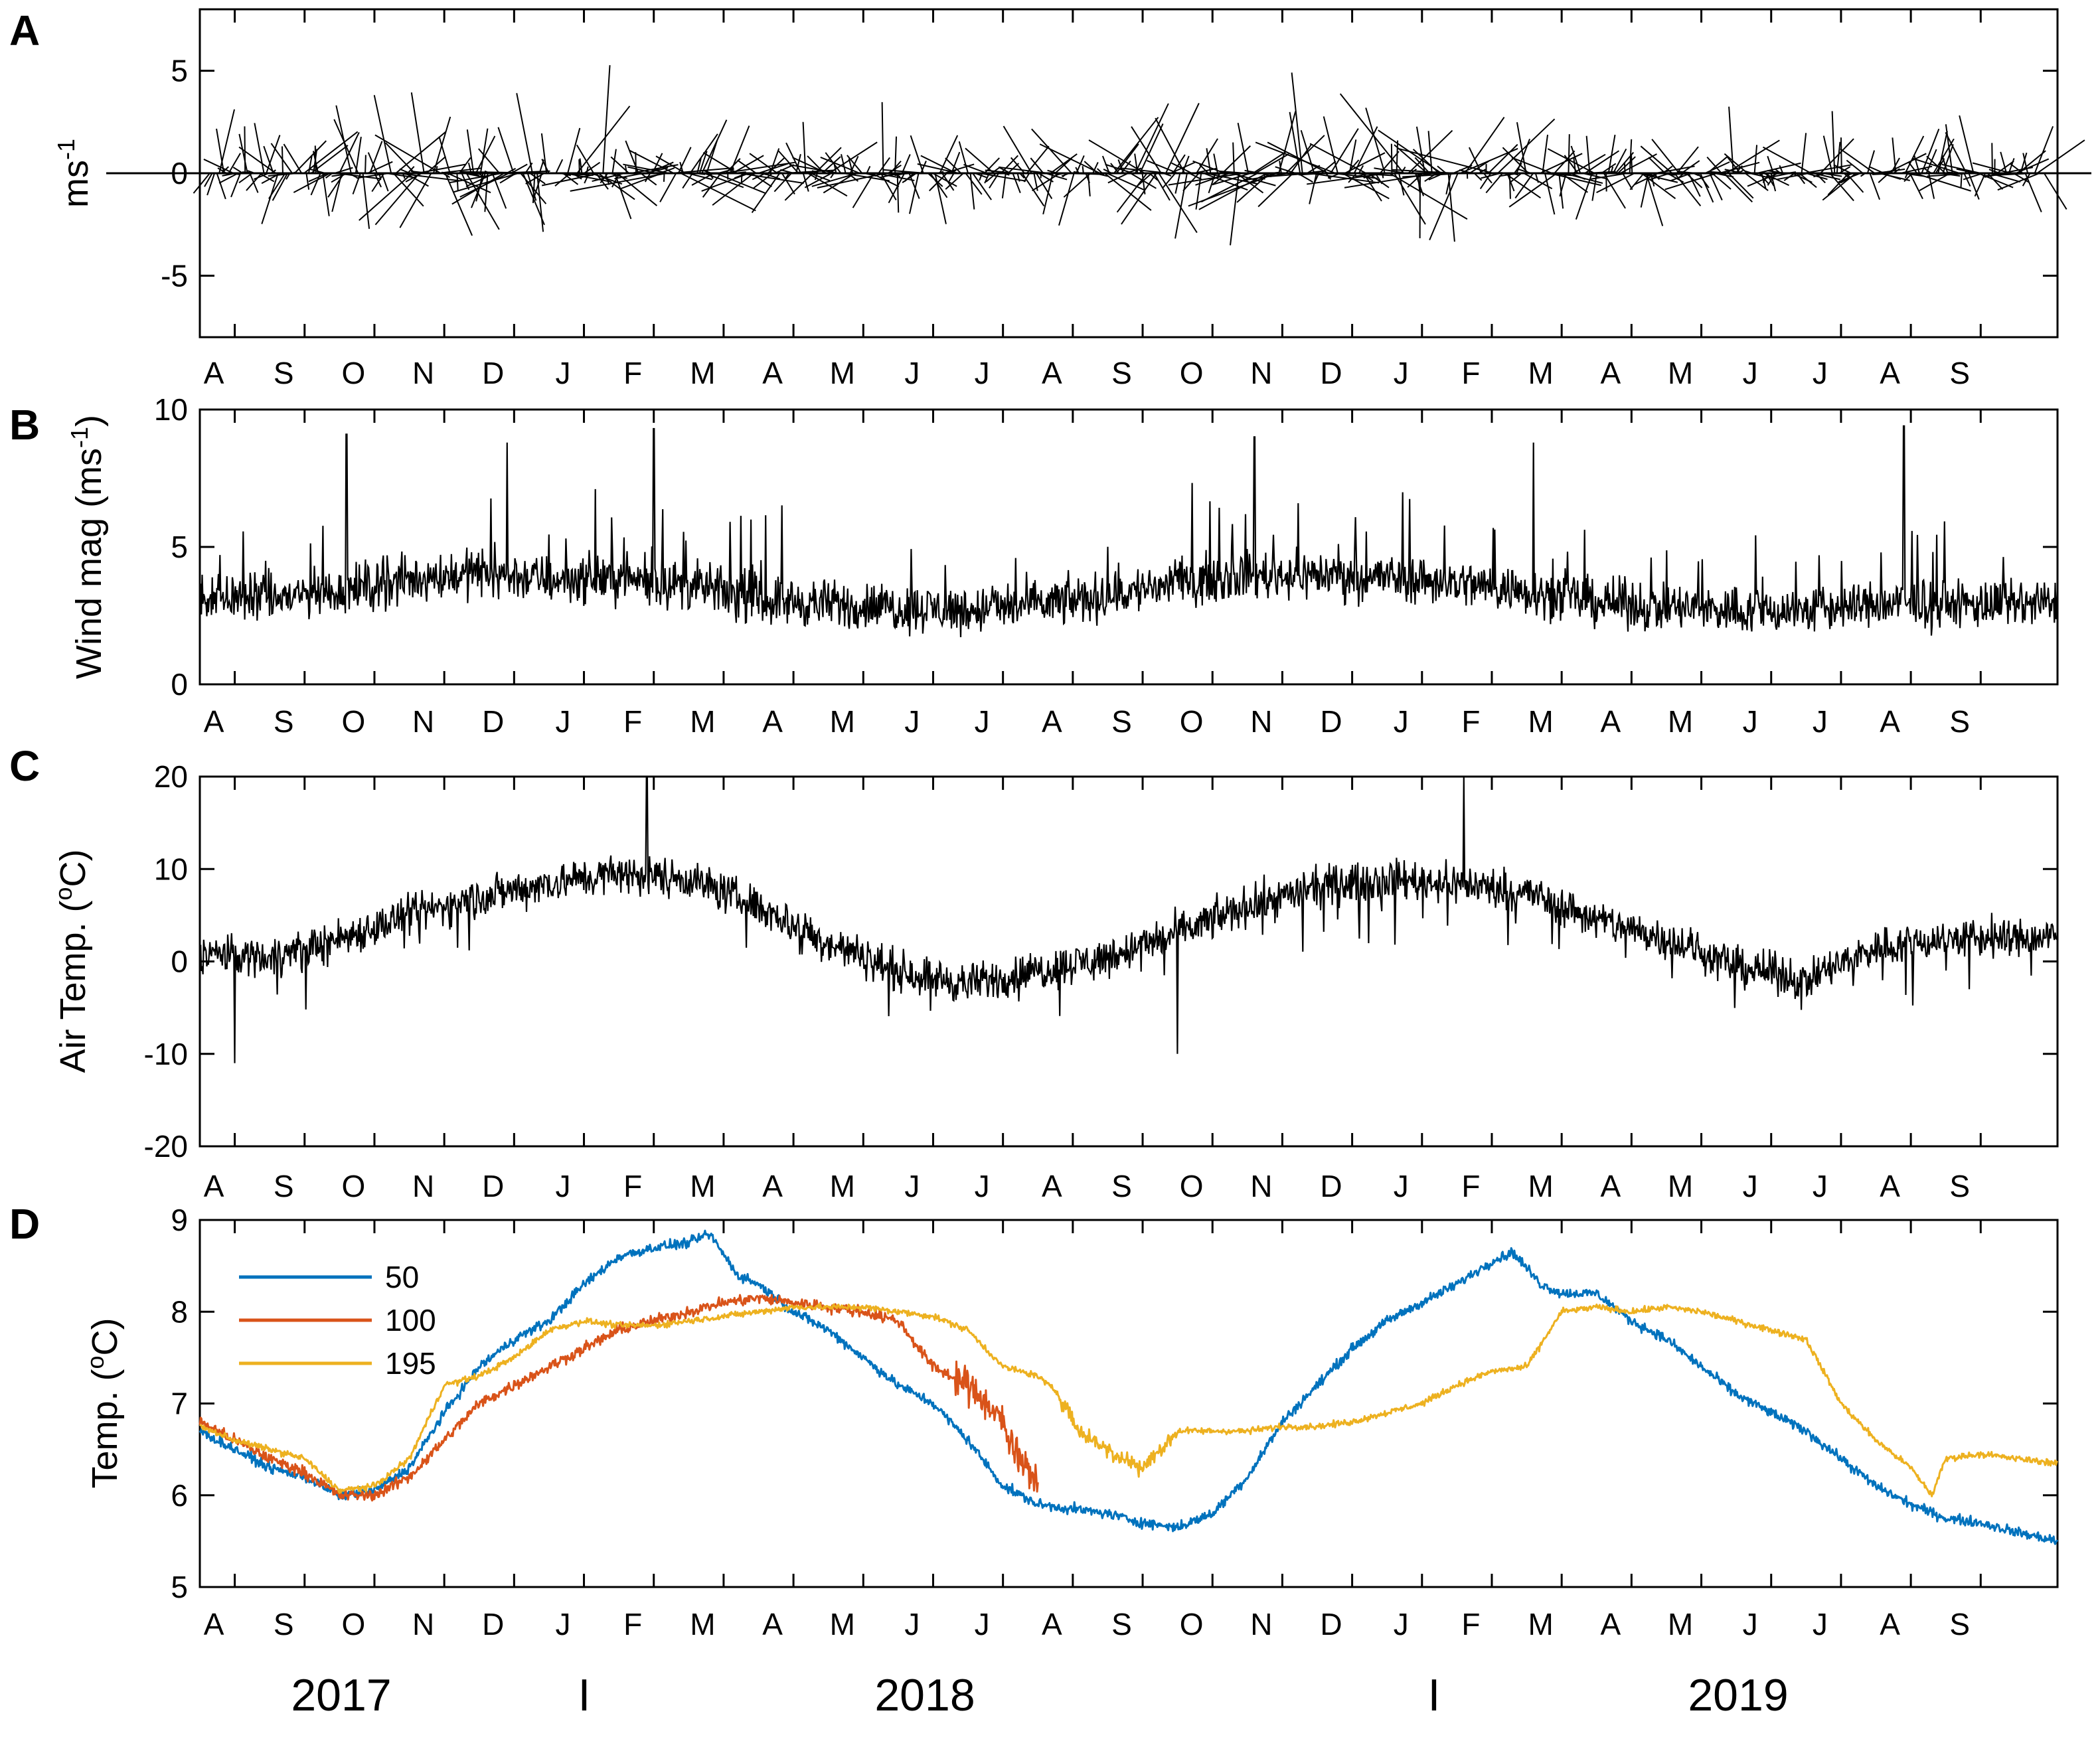  What do you see at coordinates (1540, 373) in the screenshot?
I see `month-label: M` at bounding box center [1540, 373].